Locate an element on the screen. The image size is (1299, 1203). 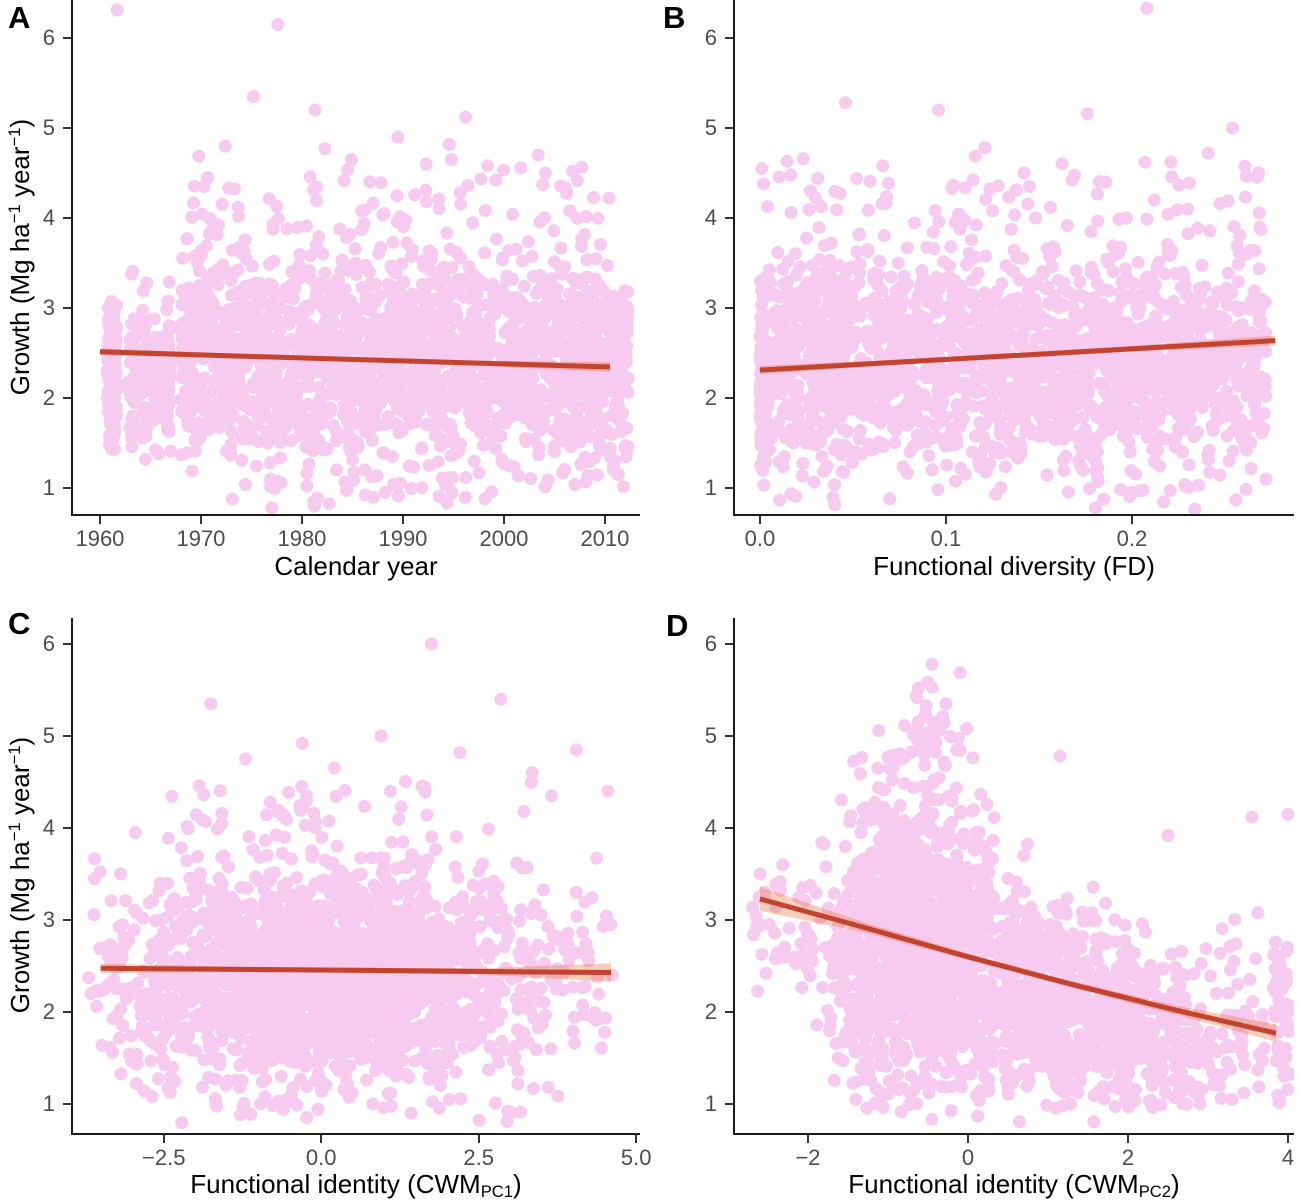
panel-d-y-tick-label: 6 is located at coordinates (710, 644).